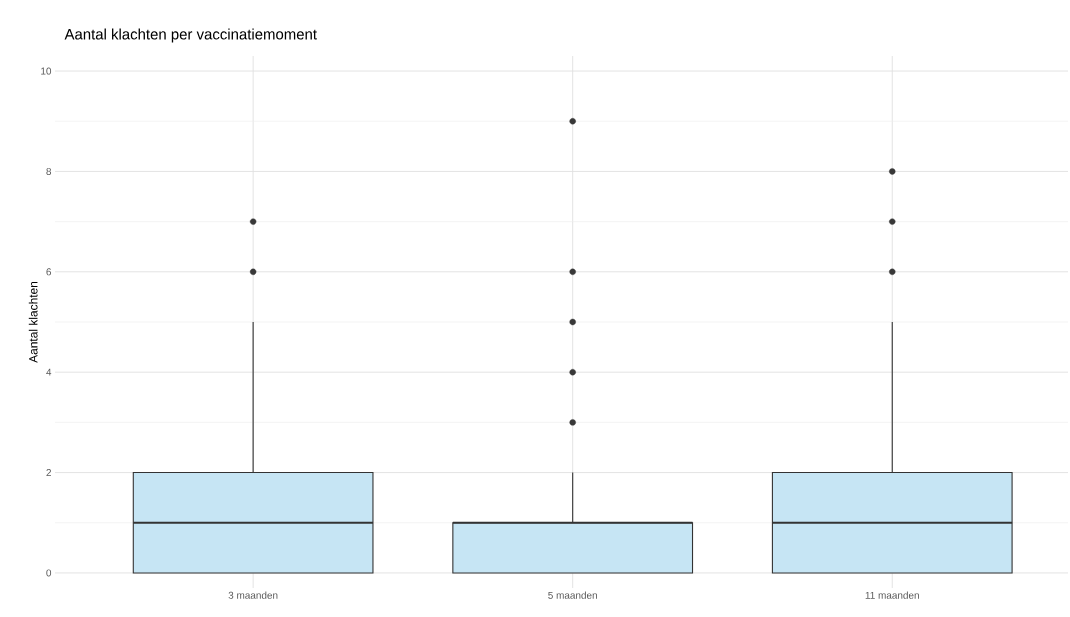 The image size is (1070, 617). I want to click on y-tick-label: 4, so click(49, 372).